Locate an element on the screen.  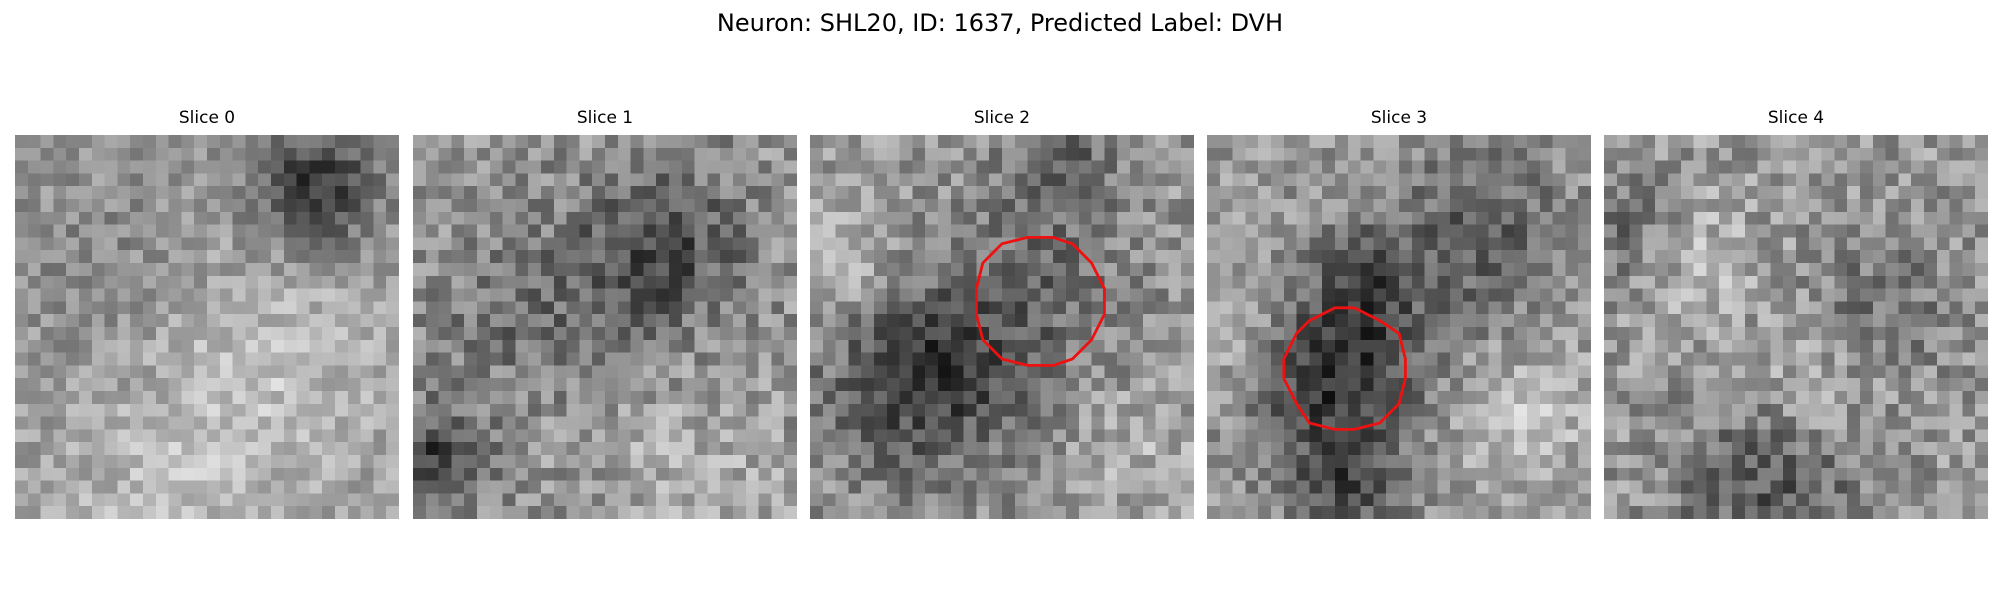
slice-panel-0: Slice 0 is located at coordinates (207, 313).